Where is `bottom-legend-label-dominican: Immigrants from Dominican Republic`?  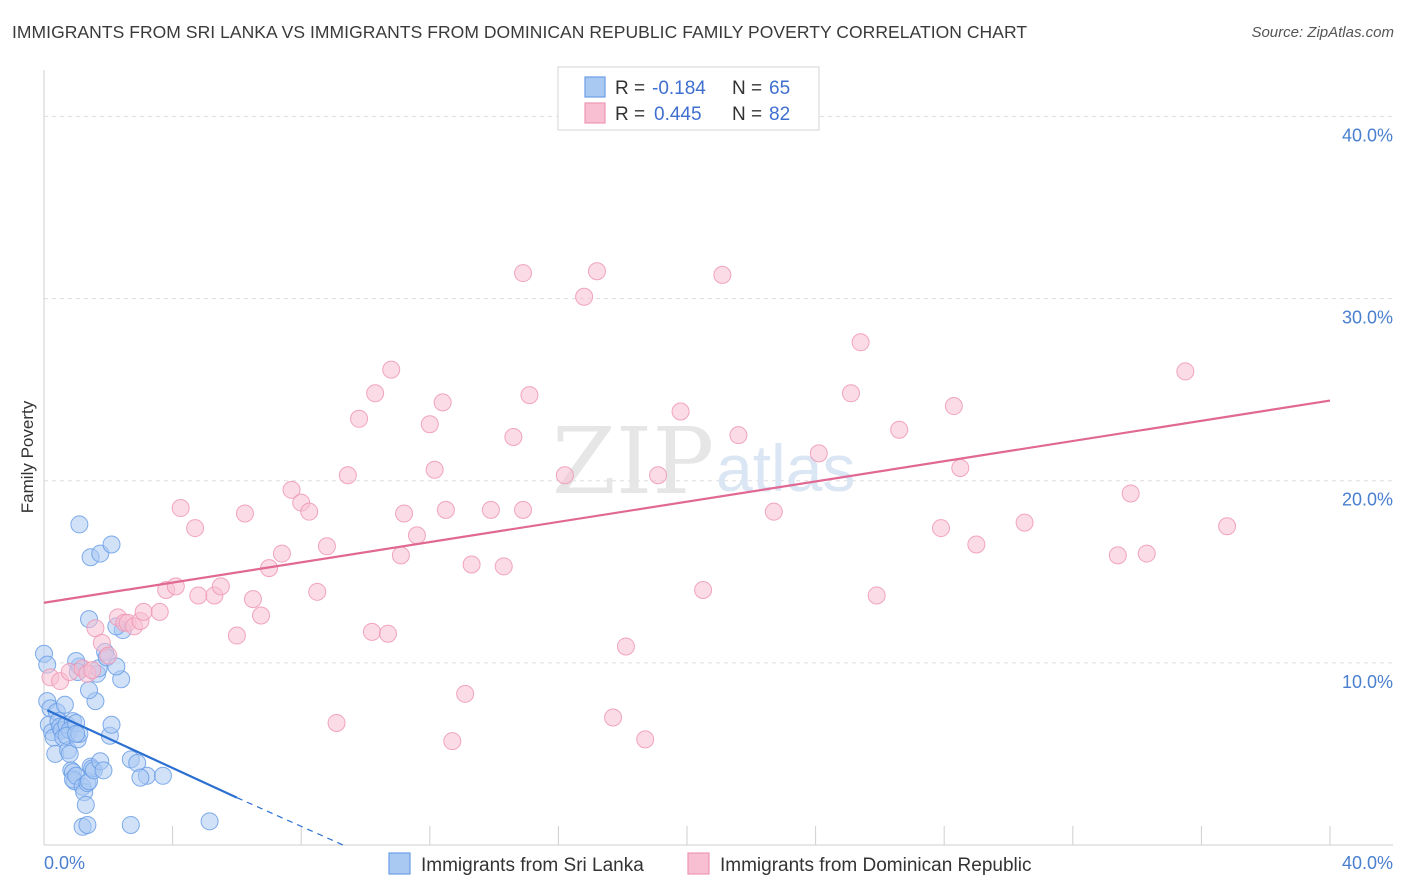 bottom-legend-label-dominican: Immigrants from Dominican Republic is located at coordinates (876, 865).